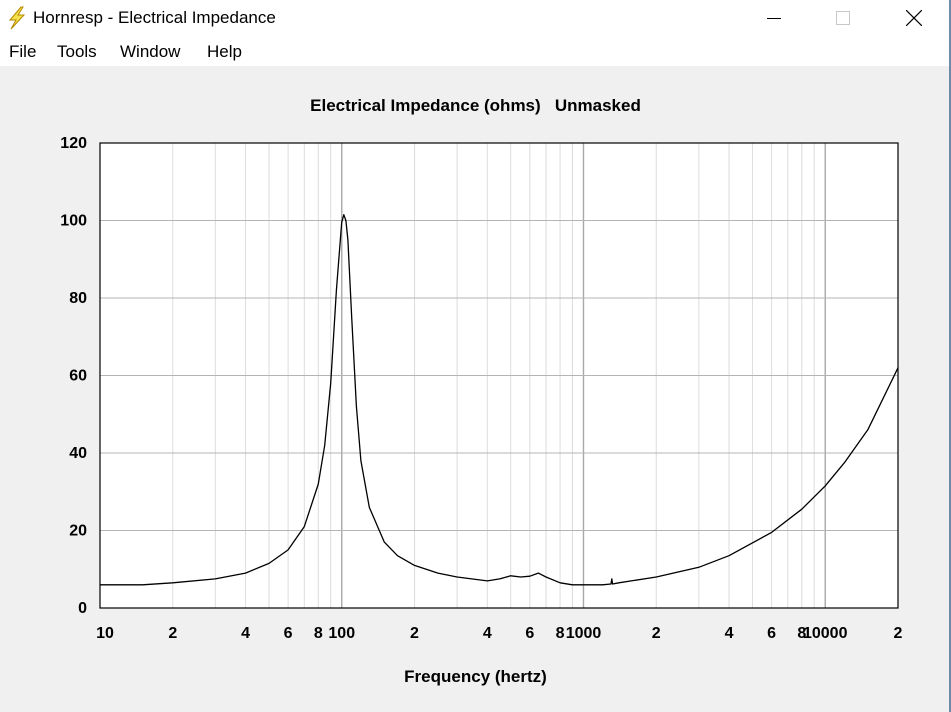  What do you see at coordinates (77, 51) in the screenshot?
I see `menu-tools: Tools` at bounding box center [77, 51].